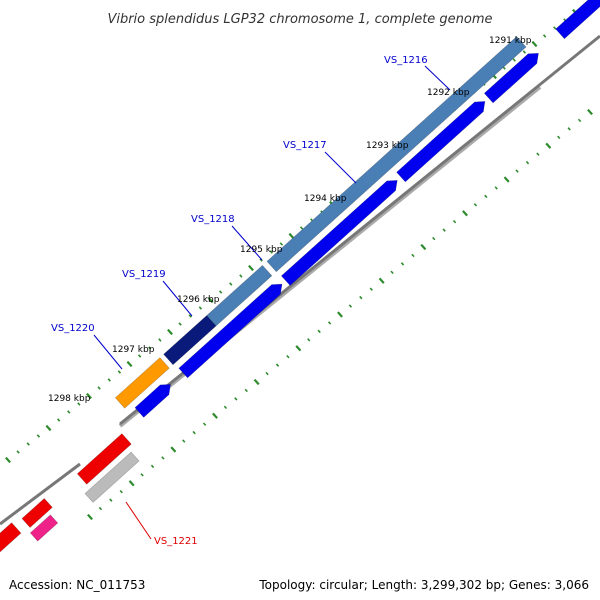 Image resolution: width=600 pixels, height=600 pixels. I want to click on scale-label: 1291 kbp, so click(510, 41).